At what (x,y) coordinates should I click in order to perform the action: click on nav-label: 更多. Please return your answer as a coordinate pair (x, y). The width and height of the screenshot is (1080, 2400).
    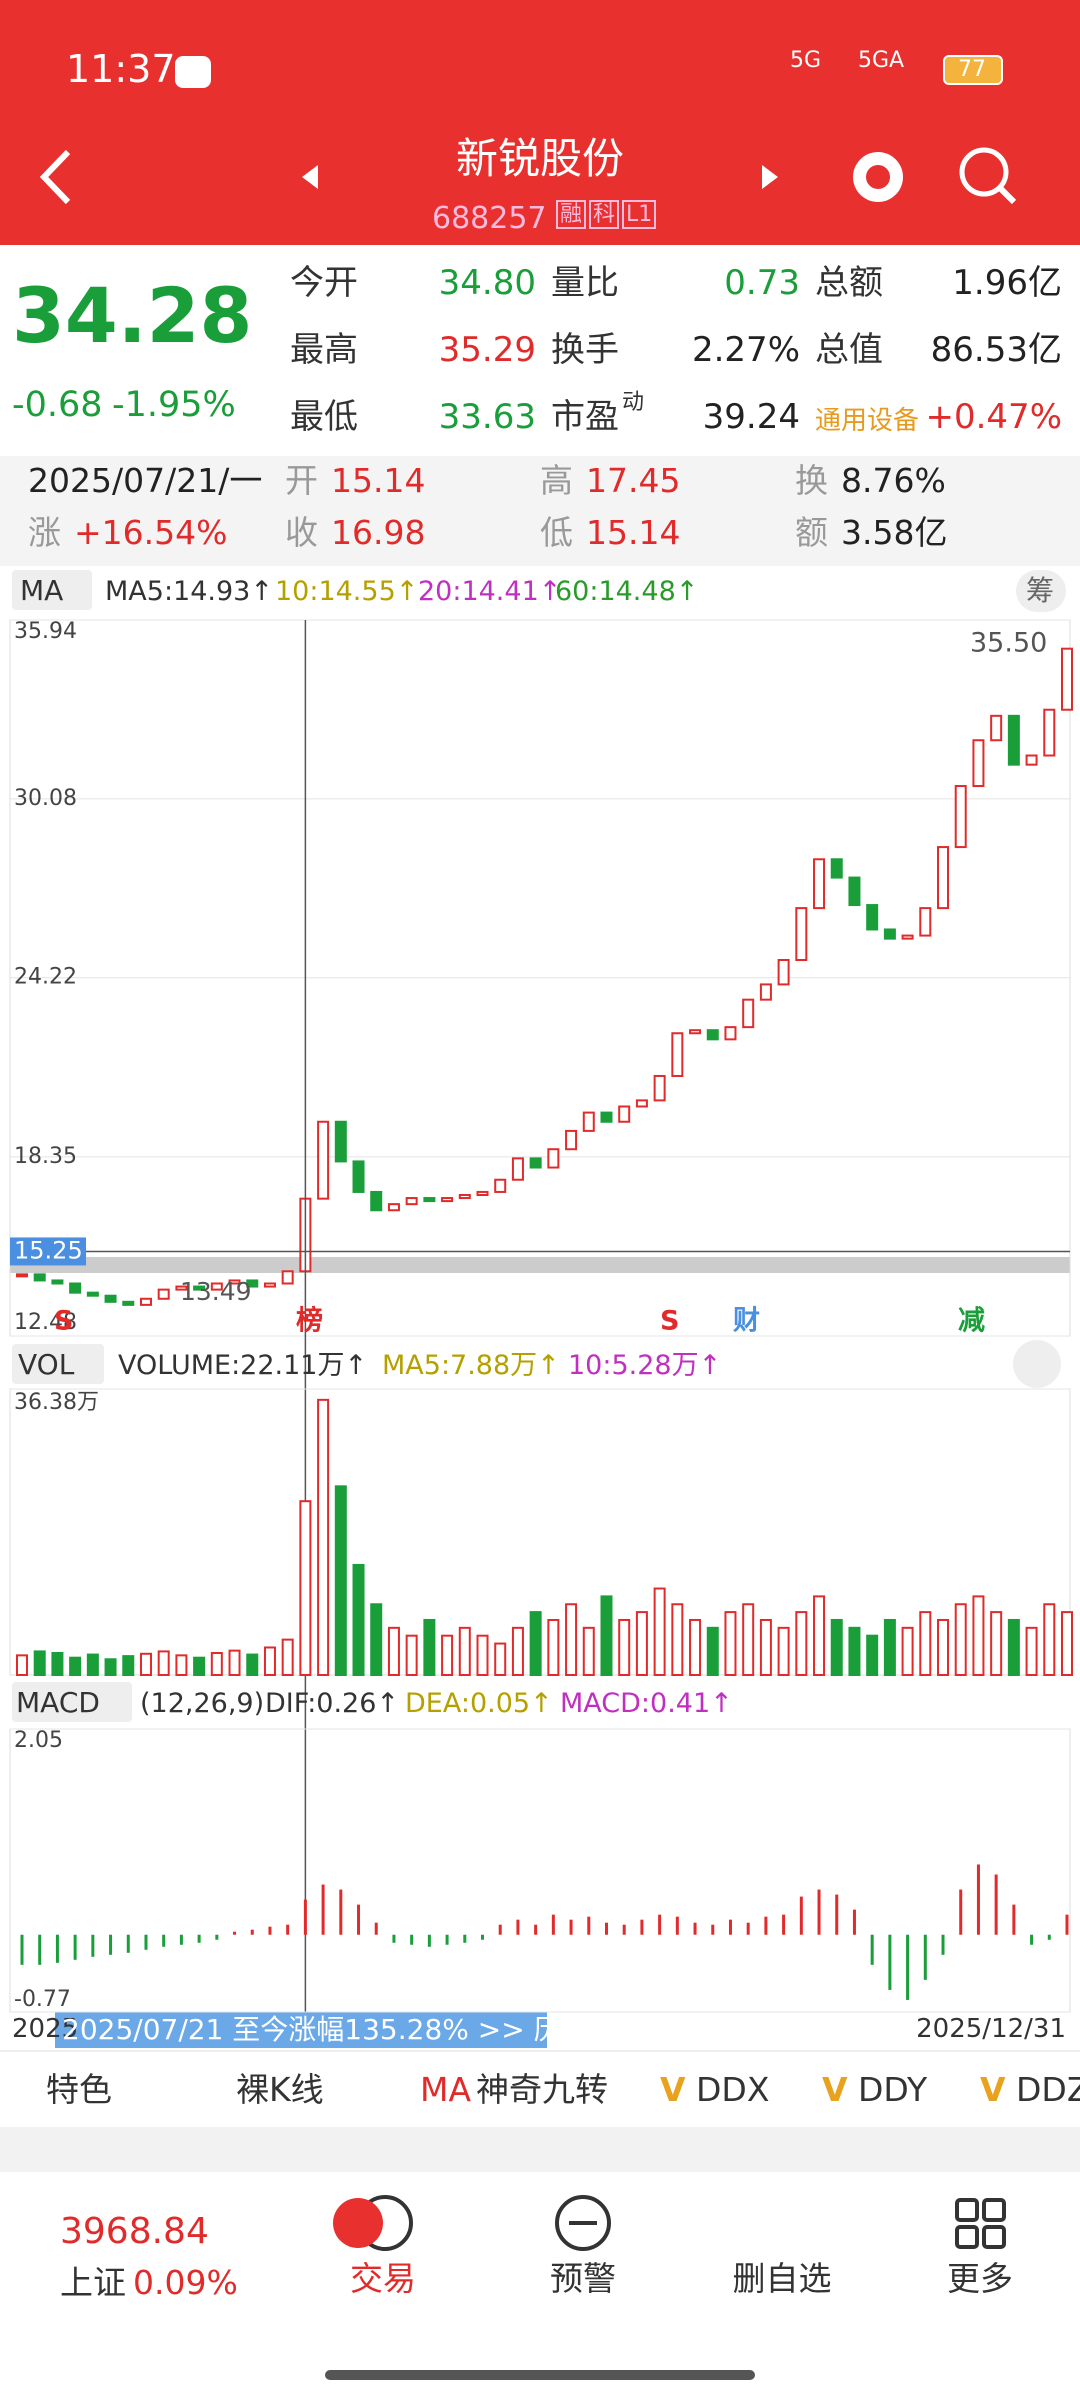
    Looking at the image, I should click on (980, 2278).